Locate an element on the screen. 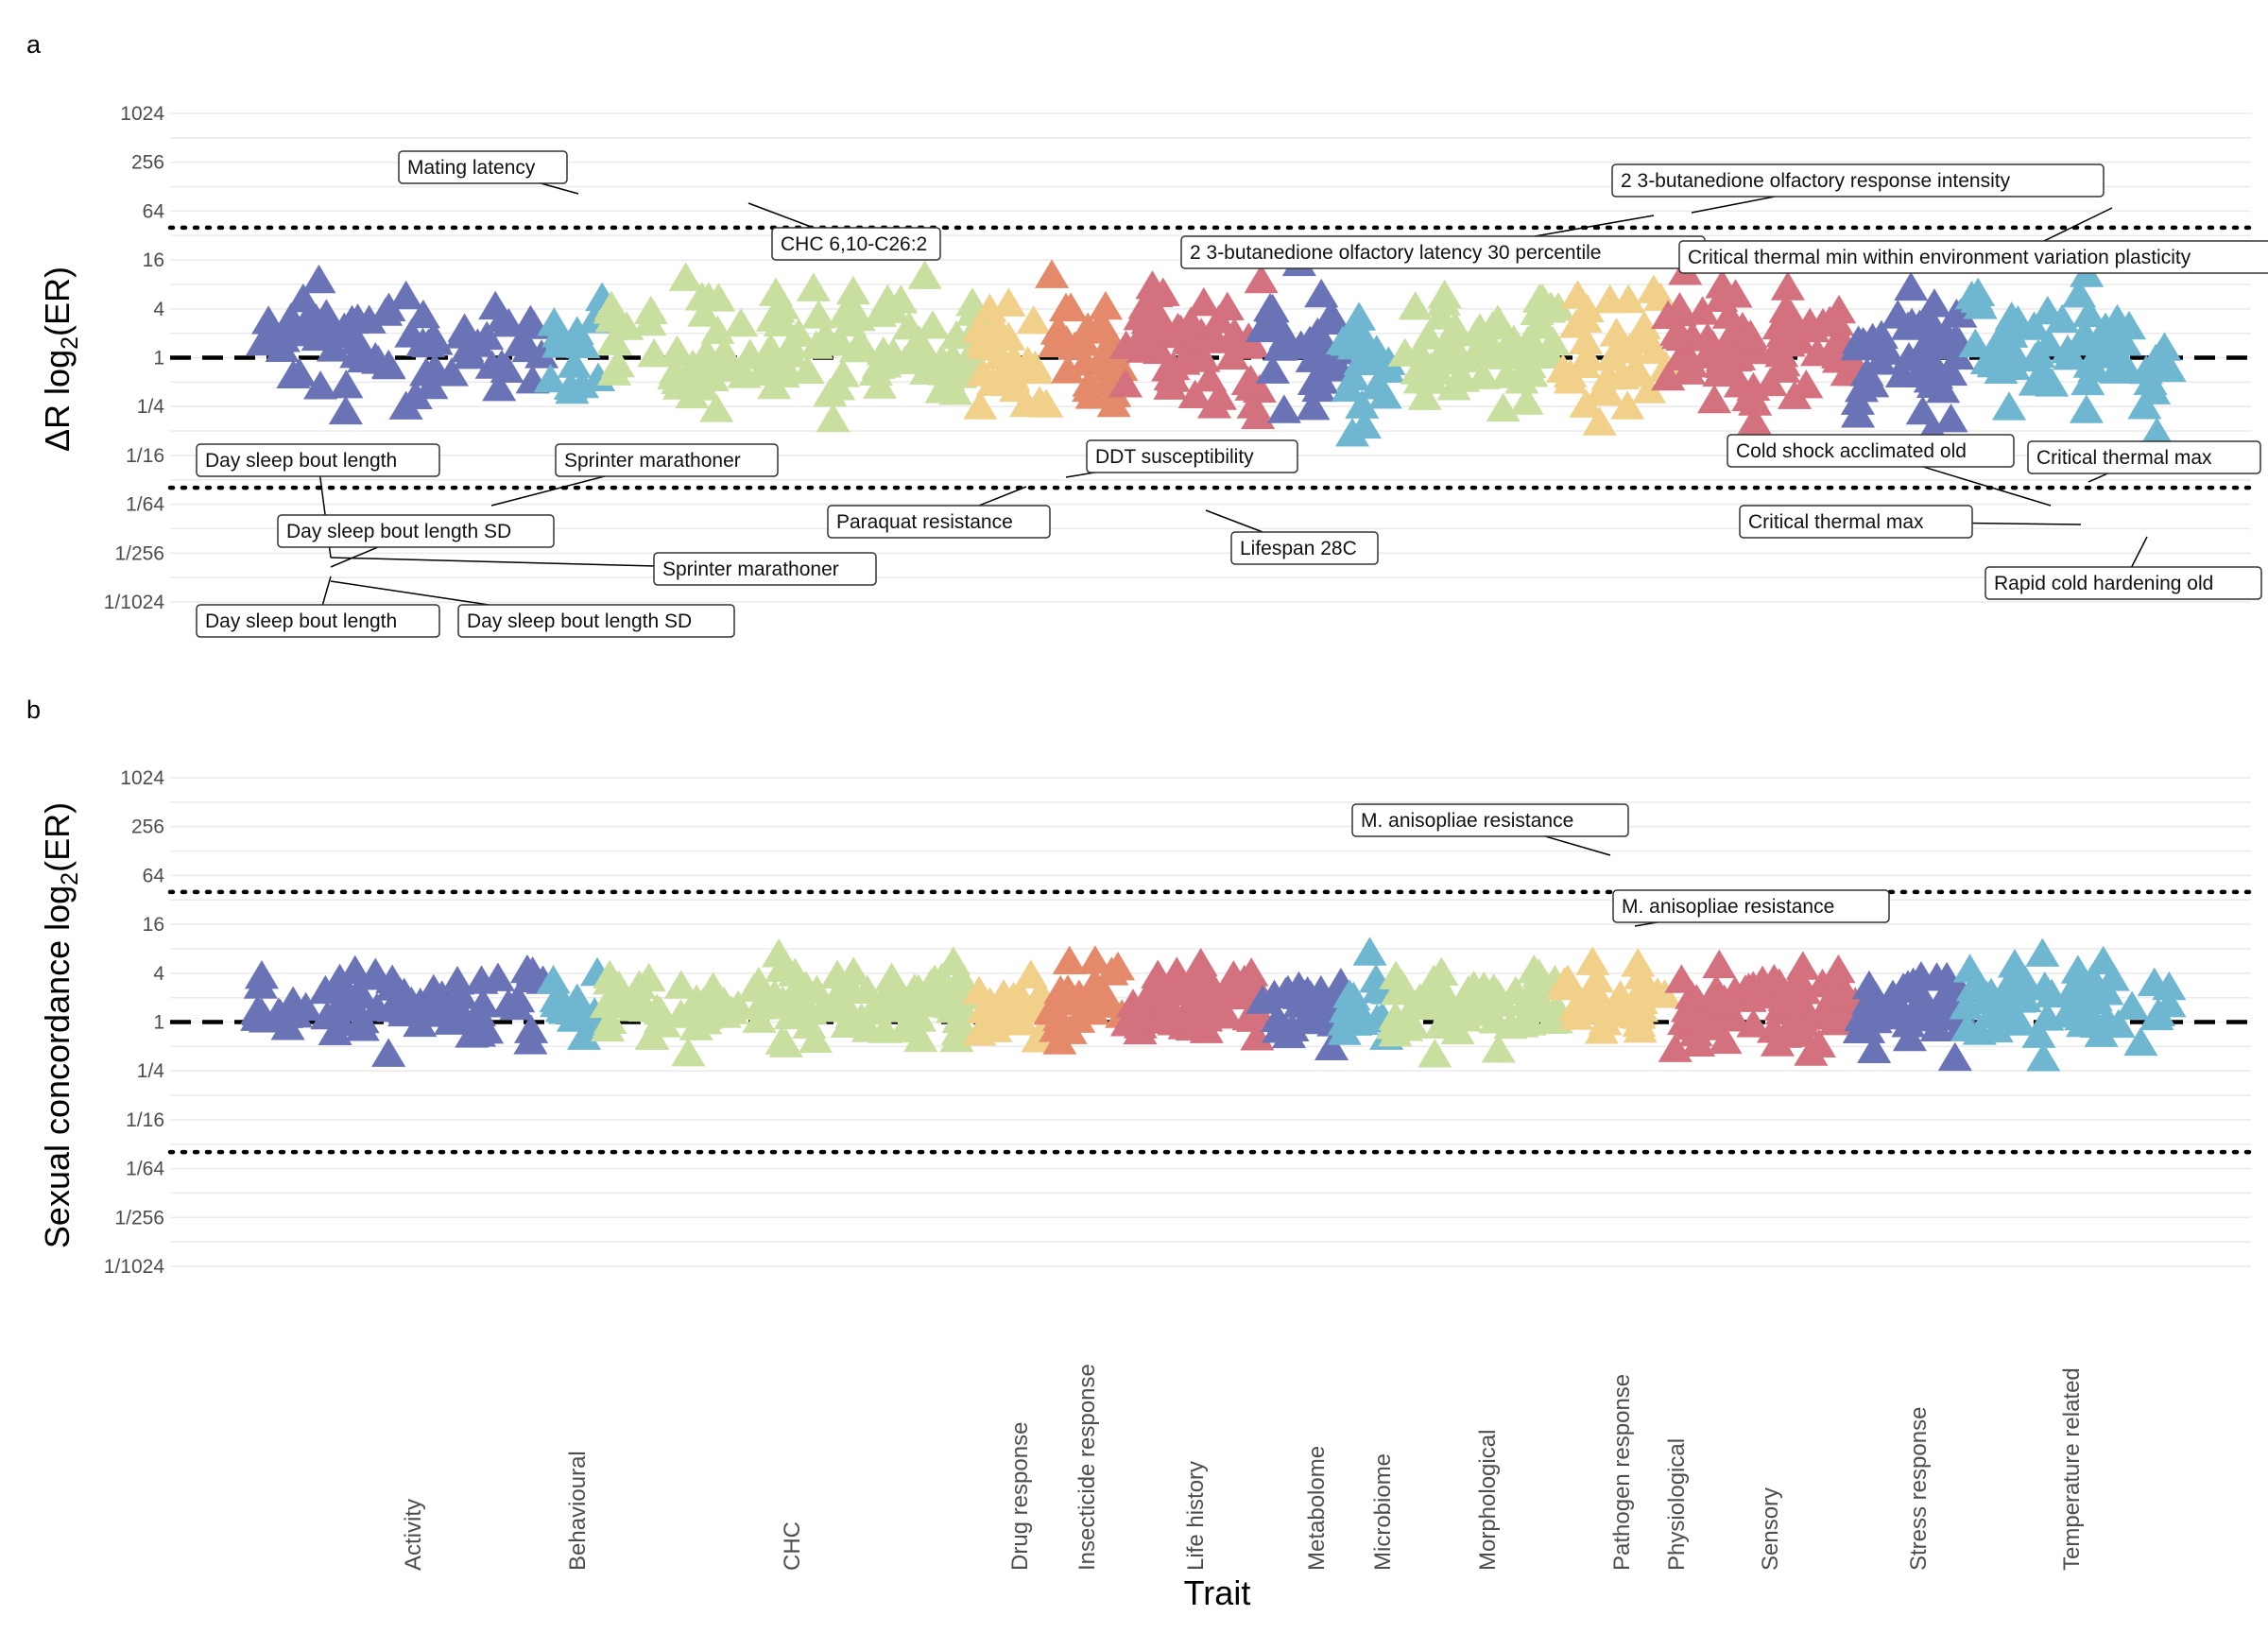 This screenshot has height=1633, width=2268. y-tick-label: 1/256 is located at coordinates (139, 1218).